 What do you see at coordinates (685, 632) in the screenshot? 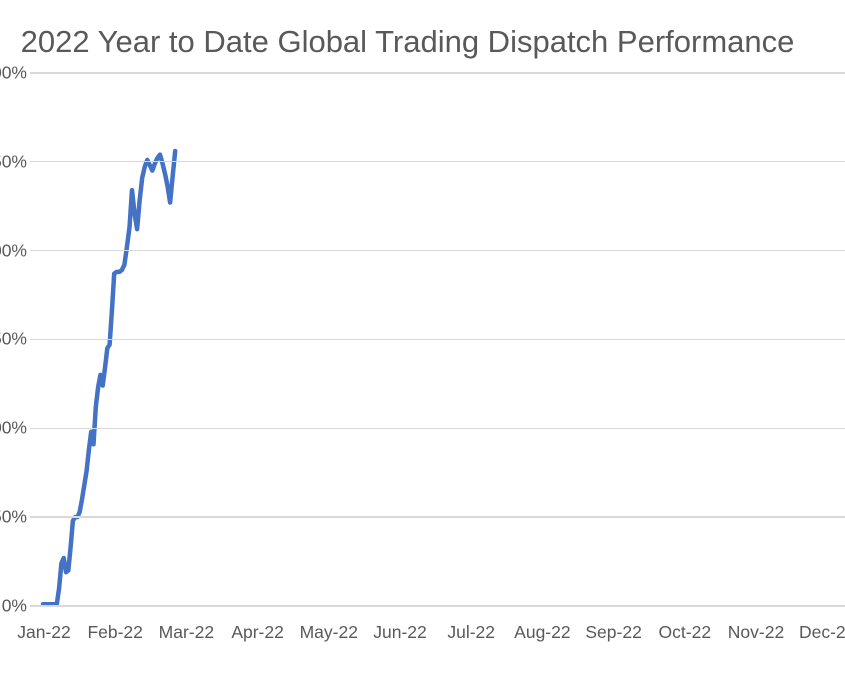
I see `x-axis-tick-label: Oct-22` at bounding box center [685, 632].